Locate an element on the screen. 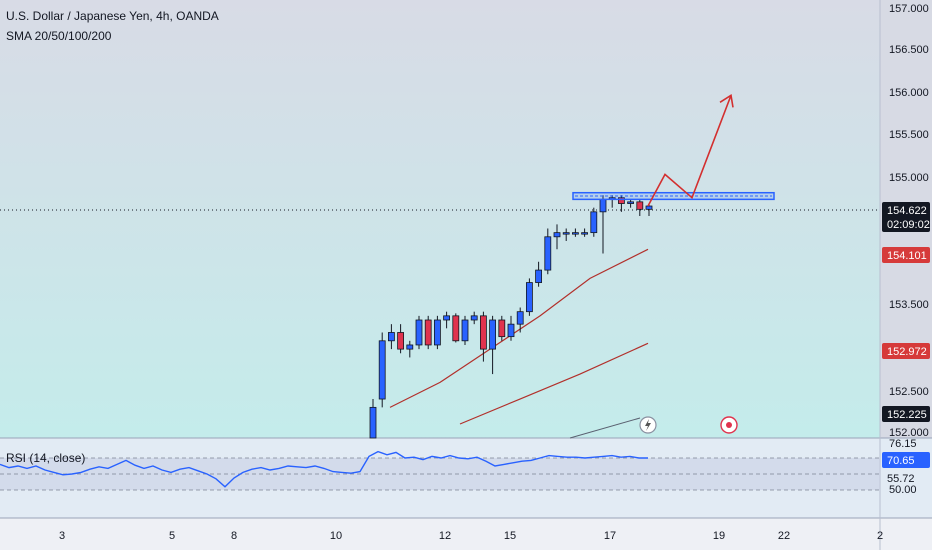  time-tick-label: 5 is located at coordinates (172, 536).